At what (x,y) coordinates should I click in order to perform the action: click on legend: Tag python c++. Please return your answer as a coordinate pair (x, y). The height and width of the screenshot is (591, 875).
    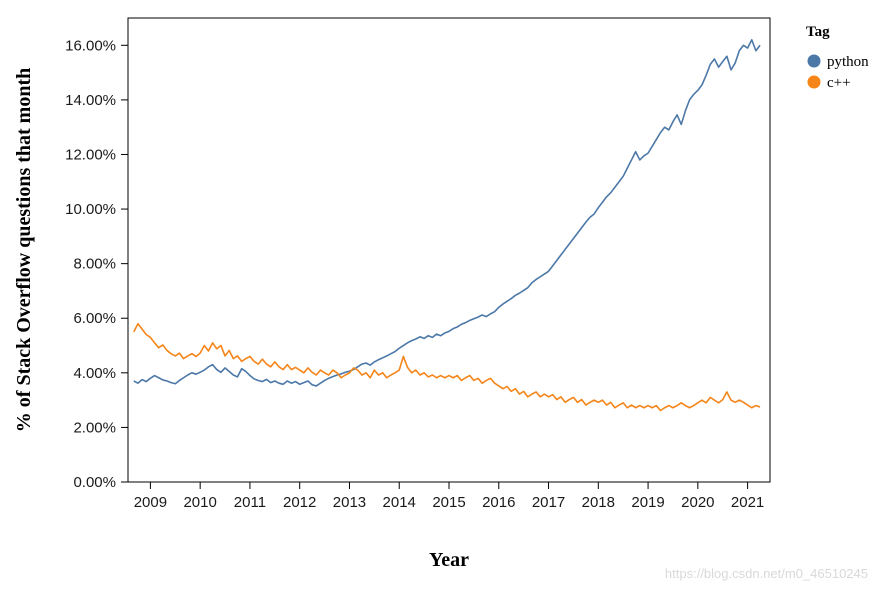
    Looking at the image, I should click on (837, 57).